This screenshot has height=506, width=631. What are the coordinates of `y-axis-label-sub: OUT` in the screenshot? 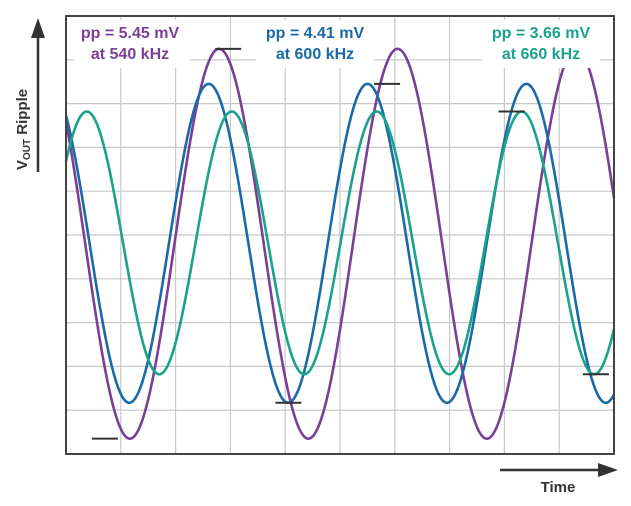 It's located at (27, 149).